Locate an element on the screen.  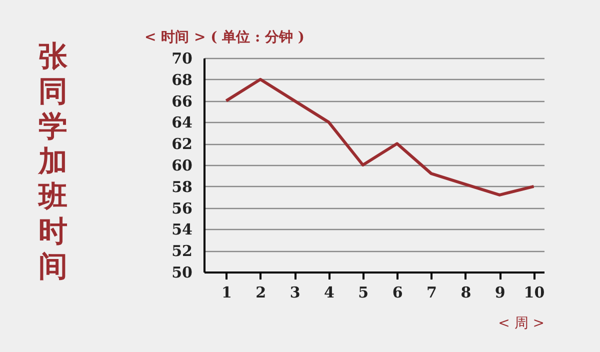
x-tick-label: 6 is located at coordinates (397, 293).